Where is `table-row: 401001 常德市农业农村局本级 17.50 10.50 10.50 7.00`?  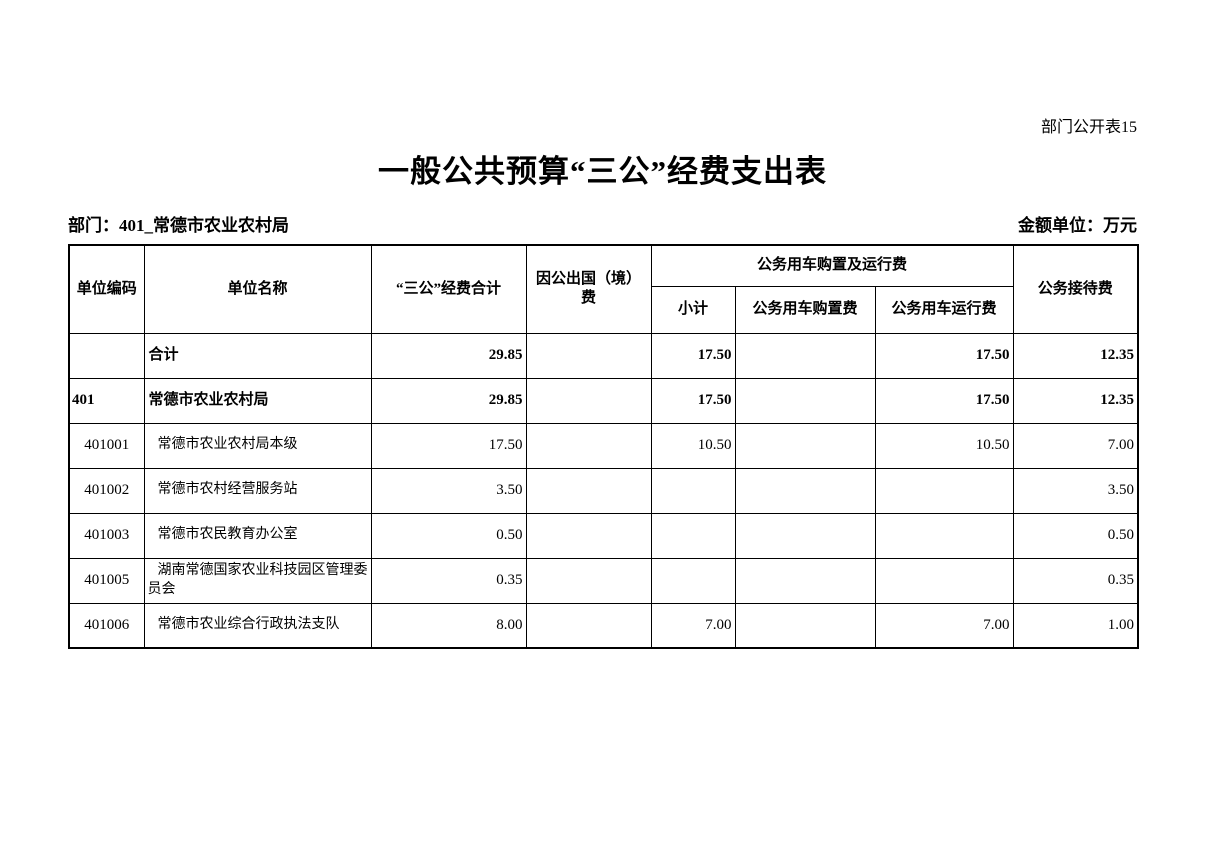
table-row: 401001 常德市农业农村局本级 17.50 10.50 10.50 7.00 is located at coordinates (603, 445).